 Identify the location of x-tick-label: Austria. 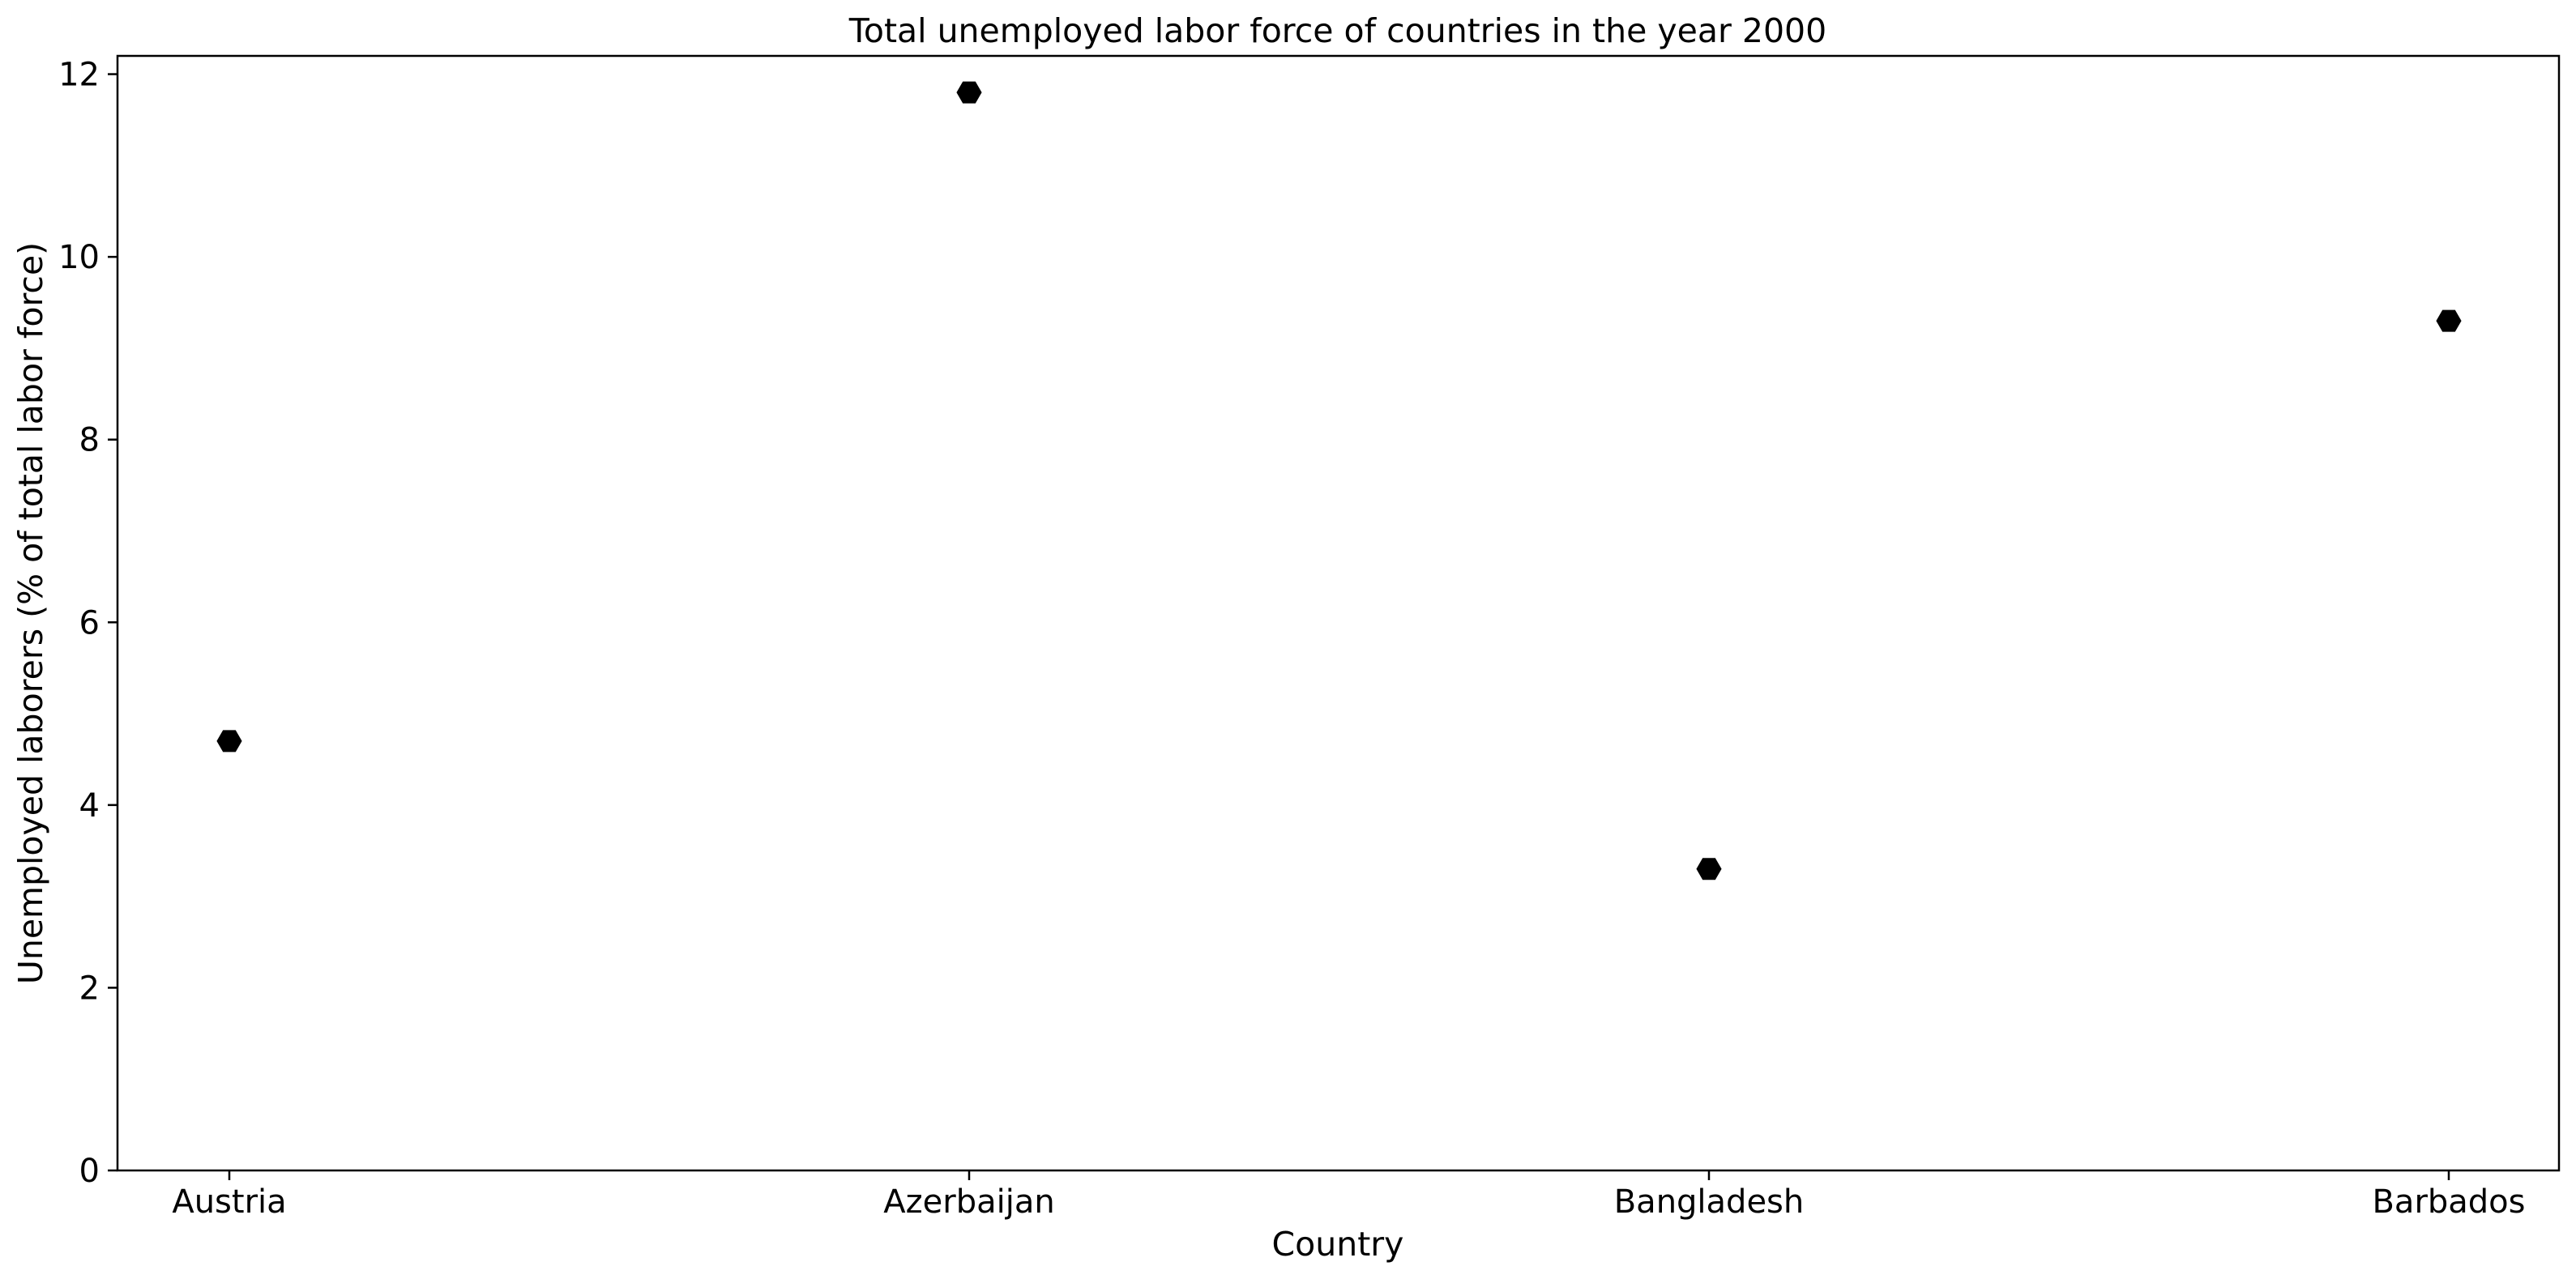
(229, 1202).